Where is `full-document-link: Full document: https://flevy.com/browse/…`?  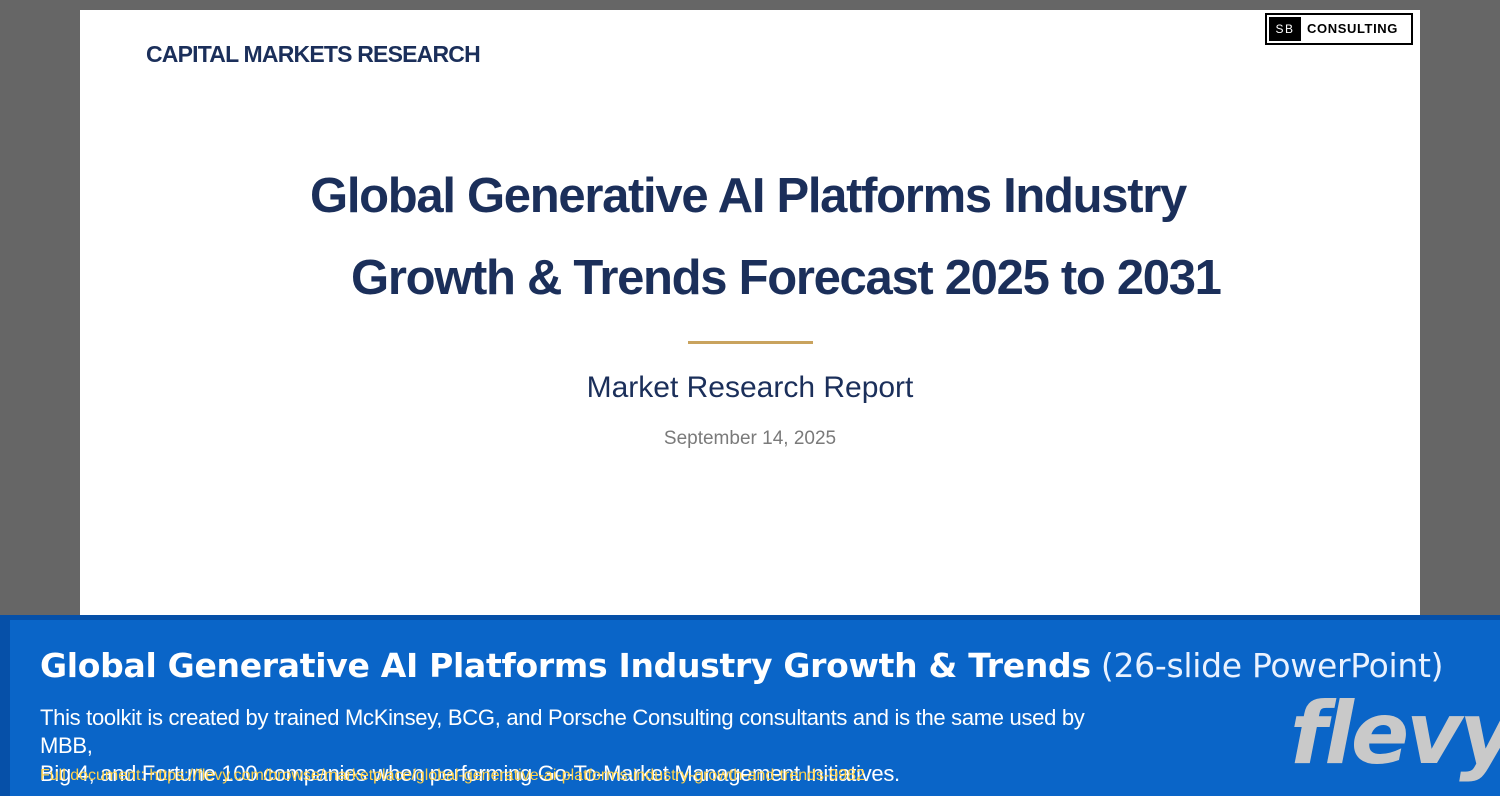
full-document-link: Full document: https://flevy.com/browse/… is located at coordinates (452, 775).